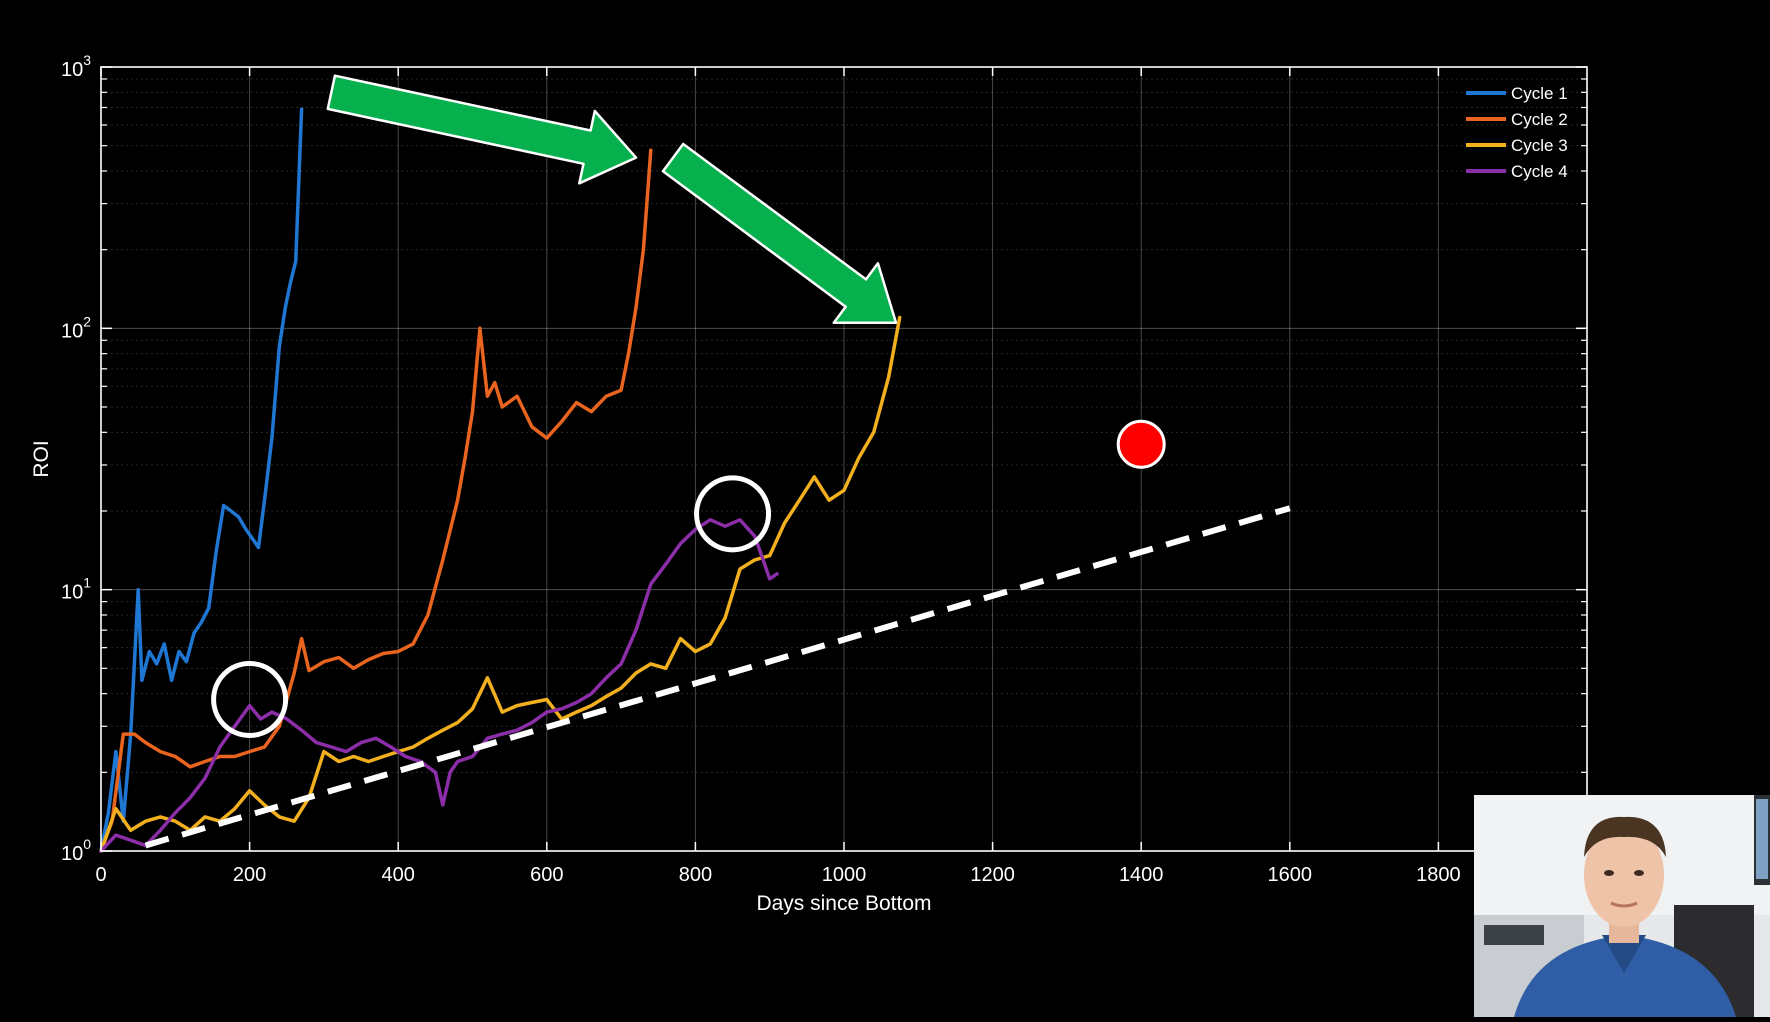 The width and height of the screenshot is (1770, 1022). I want to click on presenter-webcam, so click(1622, 906).